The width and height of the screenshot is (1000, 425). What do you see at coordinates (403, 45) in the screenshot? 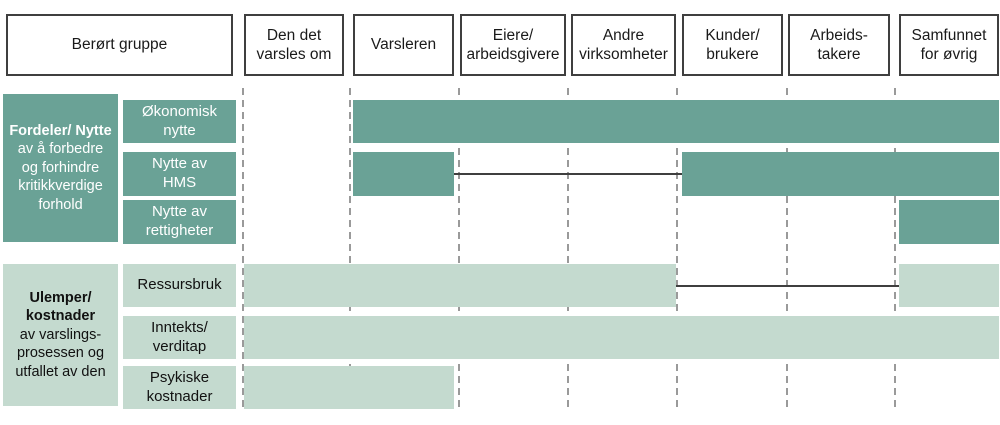
I see `column-header-2: Varsleren` at bounding box center [403, 45].